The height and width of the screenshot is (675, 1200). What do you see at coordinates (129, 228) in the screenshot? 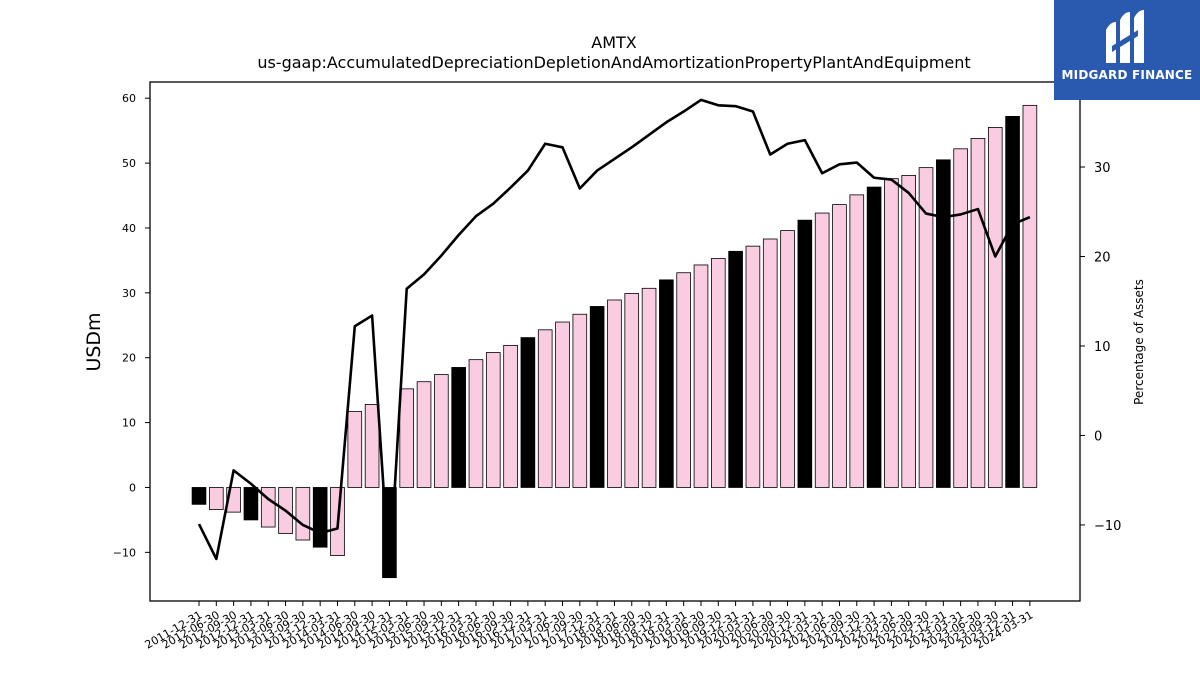
I see `y-tick-label: 40` at bounding box center [129, 228].